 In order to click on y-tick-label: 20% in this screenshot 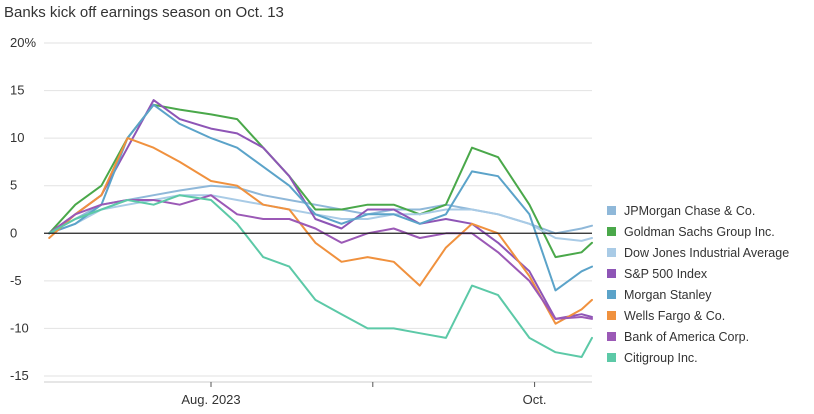, I will do `click(23, 42)`.